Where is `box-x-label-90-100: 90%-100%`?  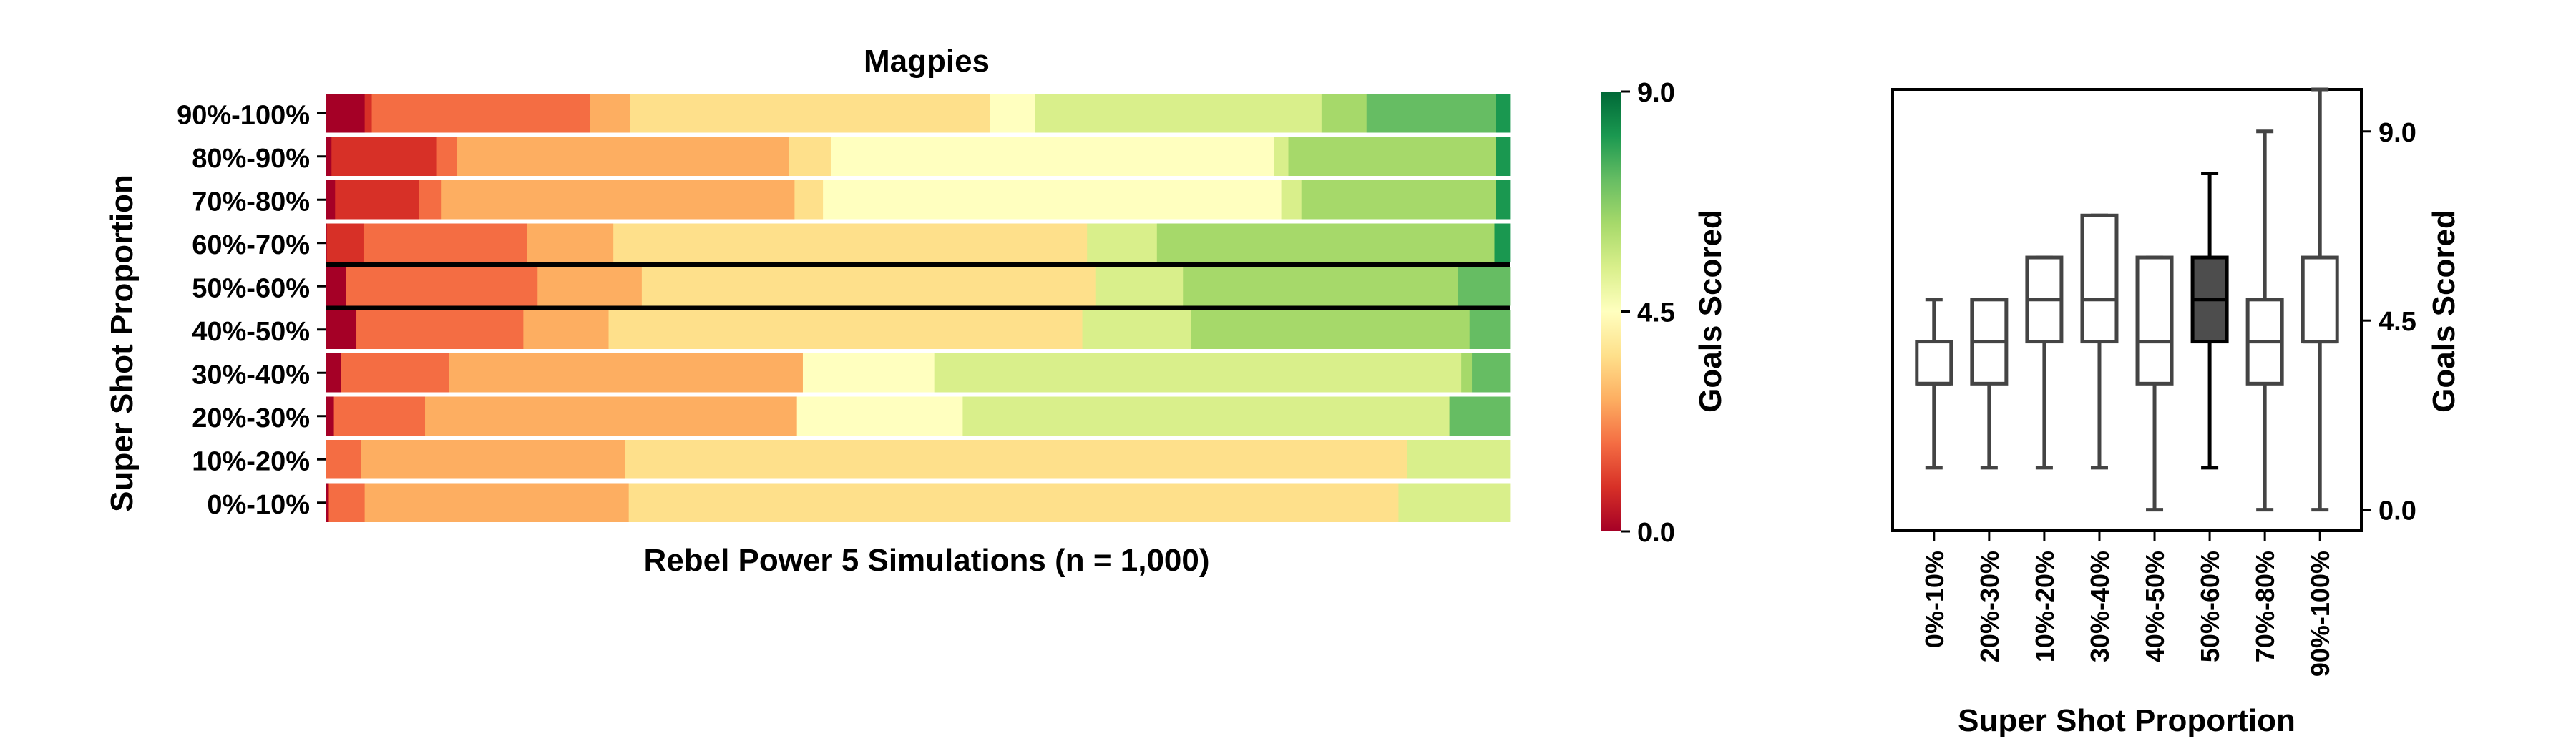 box-x-label-90-100: 90%-100% is located at coordinates (2320, 614).